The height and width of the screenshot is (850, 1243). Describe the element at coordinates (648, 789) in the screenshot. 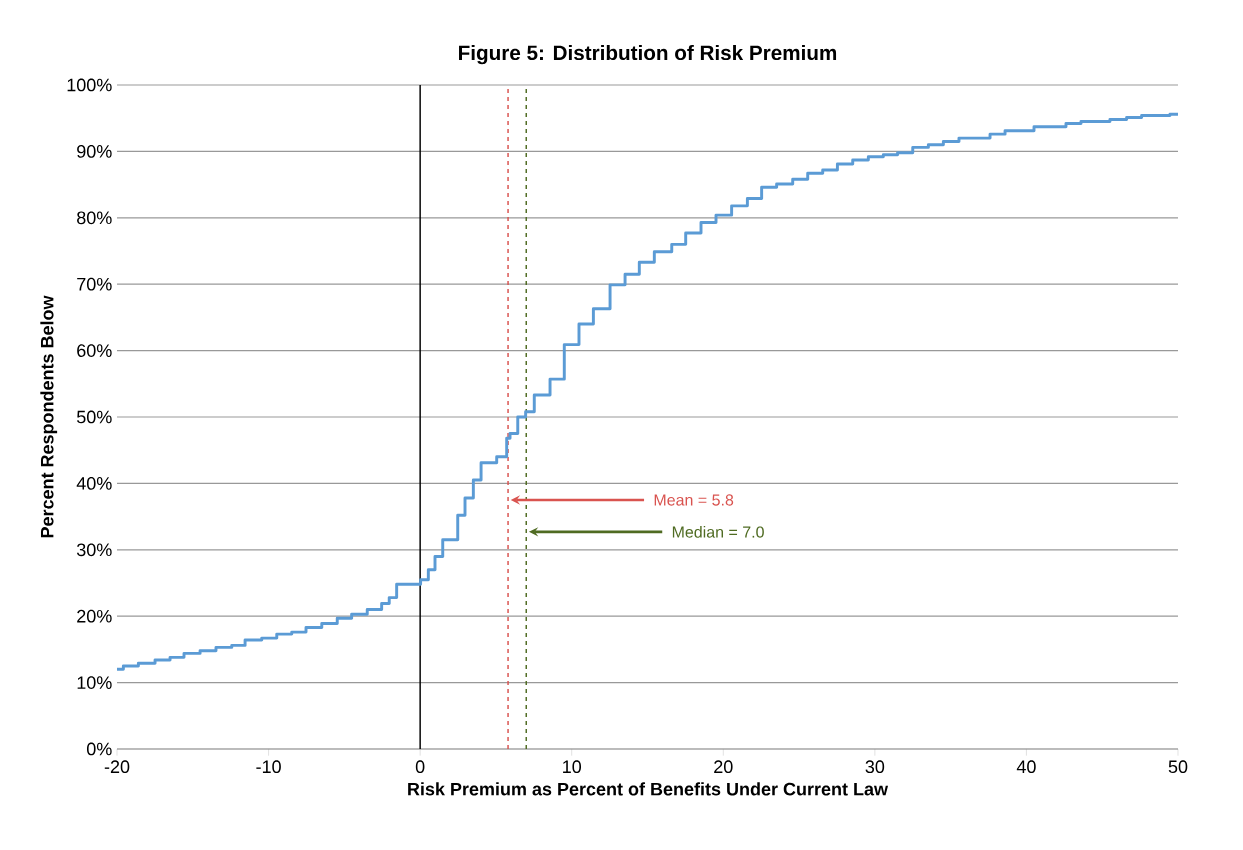

I see `x-axis-title: Risk Premium as Percent of Benefits Under Current Law` at that location.